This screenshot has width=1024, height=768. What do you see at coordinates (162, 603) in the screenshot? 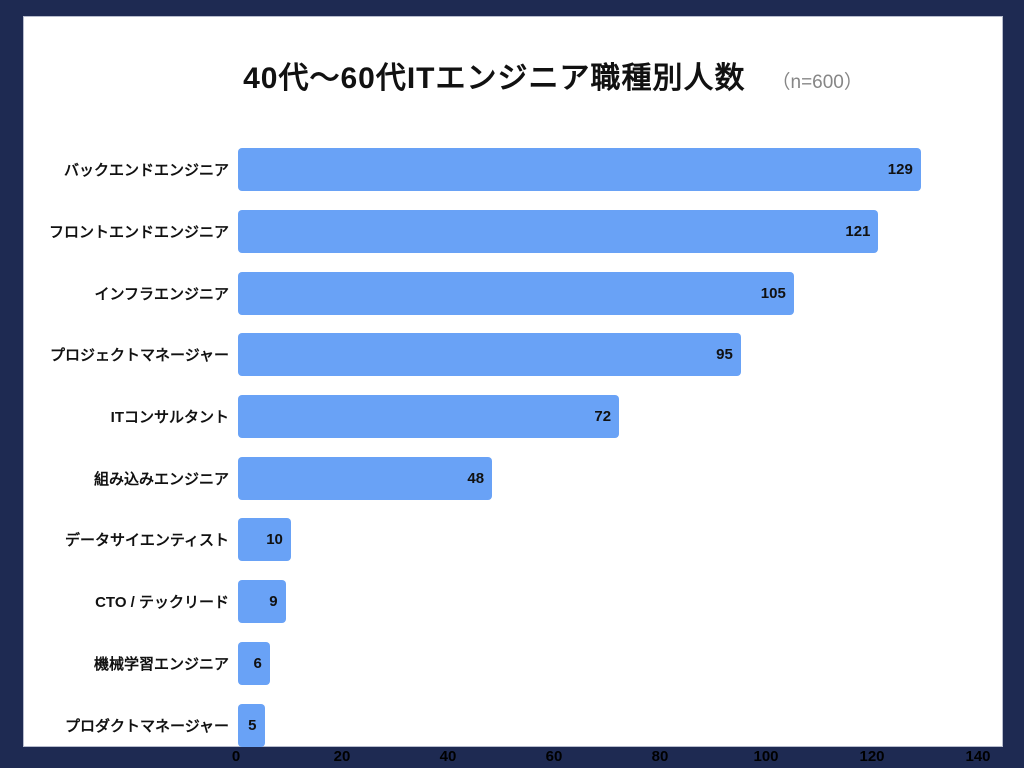
I see `category-label: CTO / テックリード` at bounding box center [162, 603].